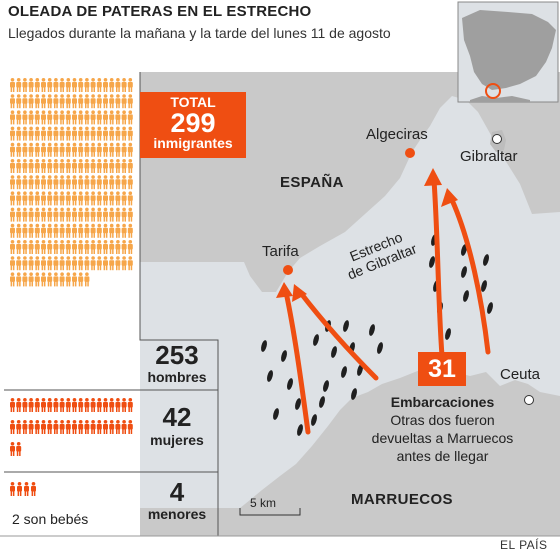 This screenshot has height=558, width=560. Describe the element at coordinates (280, 251) in the screenshot. I see `label-tarifa: Tarifa` at that location.